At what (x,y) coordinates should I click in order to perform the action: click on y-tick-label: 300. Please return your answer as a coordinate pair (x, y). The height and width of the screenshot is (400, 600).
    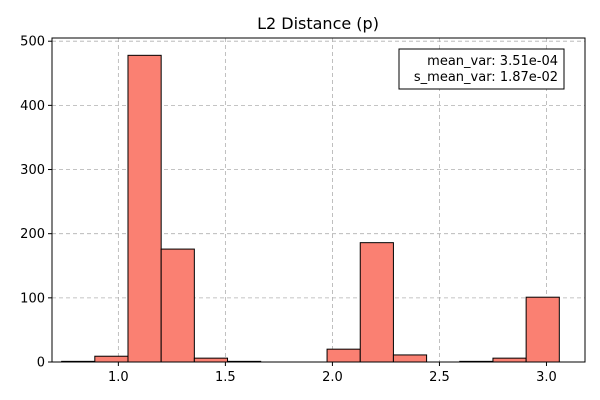
    Looking at the image, I should click on (32, 170).